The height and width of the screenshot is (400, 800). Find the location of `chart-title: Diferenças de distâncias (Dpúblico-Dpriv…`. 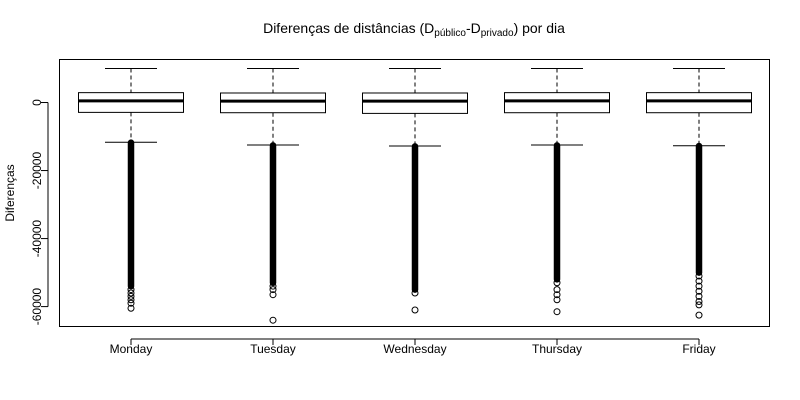

chart-title: Diferenças de distâncias (Dpúblico-Dpriv… is located at coordinates (414, 29).